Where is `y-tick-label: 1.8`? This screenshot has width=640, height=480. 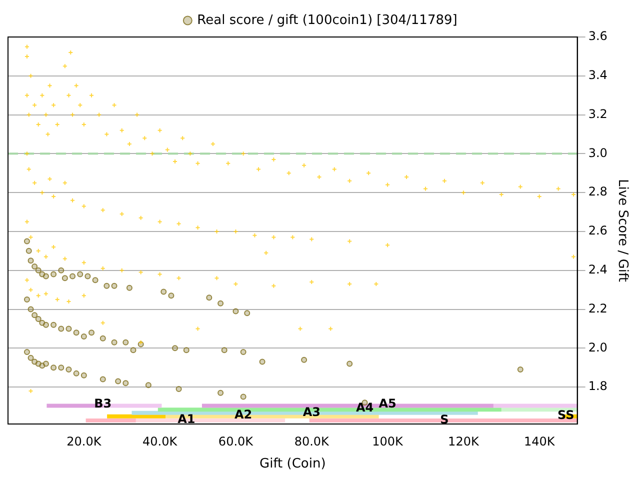 y-tick-label: 1.8 is located at coordinates (598, 386).